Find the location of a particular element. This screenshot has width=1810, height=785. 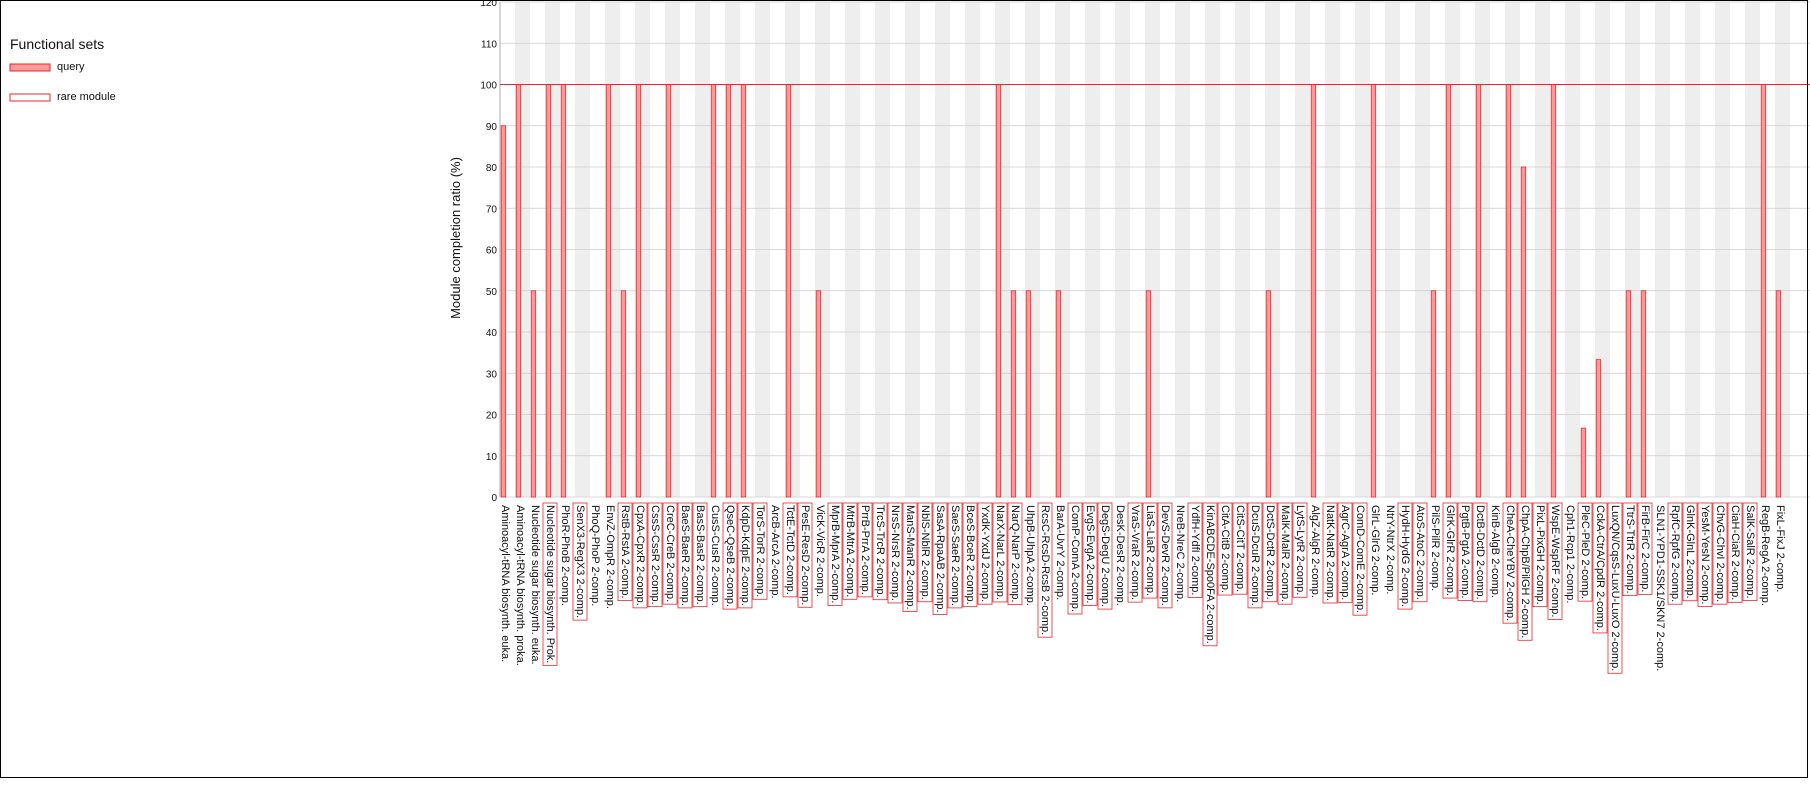

x-tick-label: DctS-DctR 2-comp. is located at coordinates (1270, 552).